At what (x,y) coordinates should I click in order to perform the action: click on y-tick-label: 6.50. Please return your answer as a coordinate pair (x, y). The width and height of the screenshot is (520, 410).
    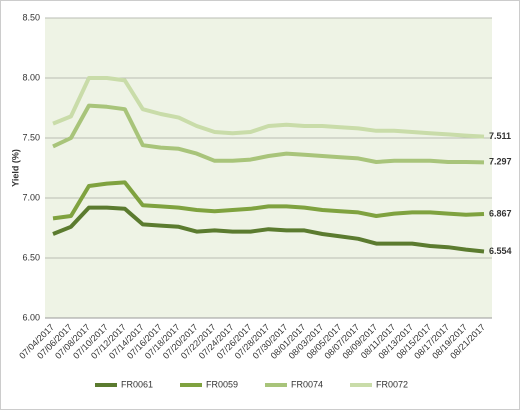
    Looking at the image, I should click on (31, 257).